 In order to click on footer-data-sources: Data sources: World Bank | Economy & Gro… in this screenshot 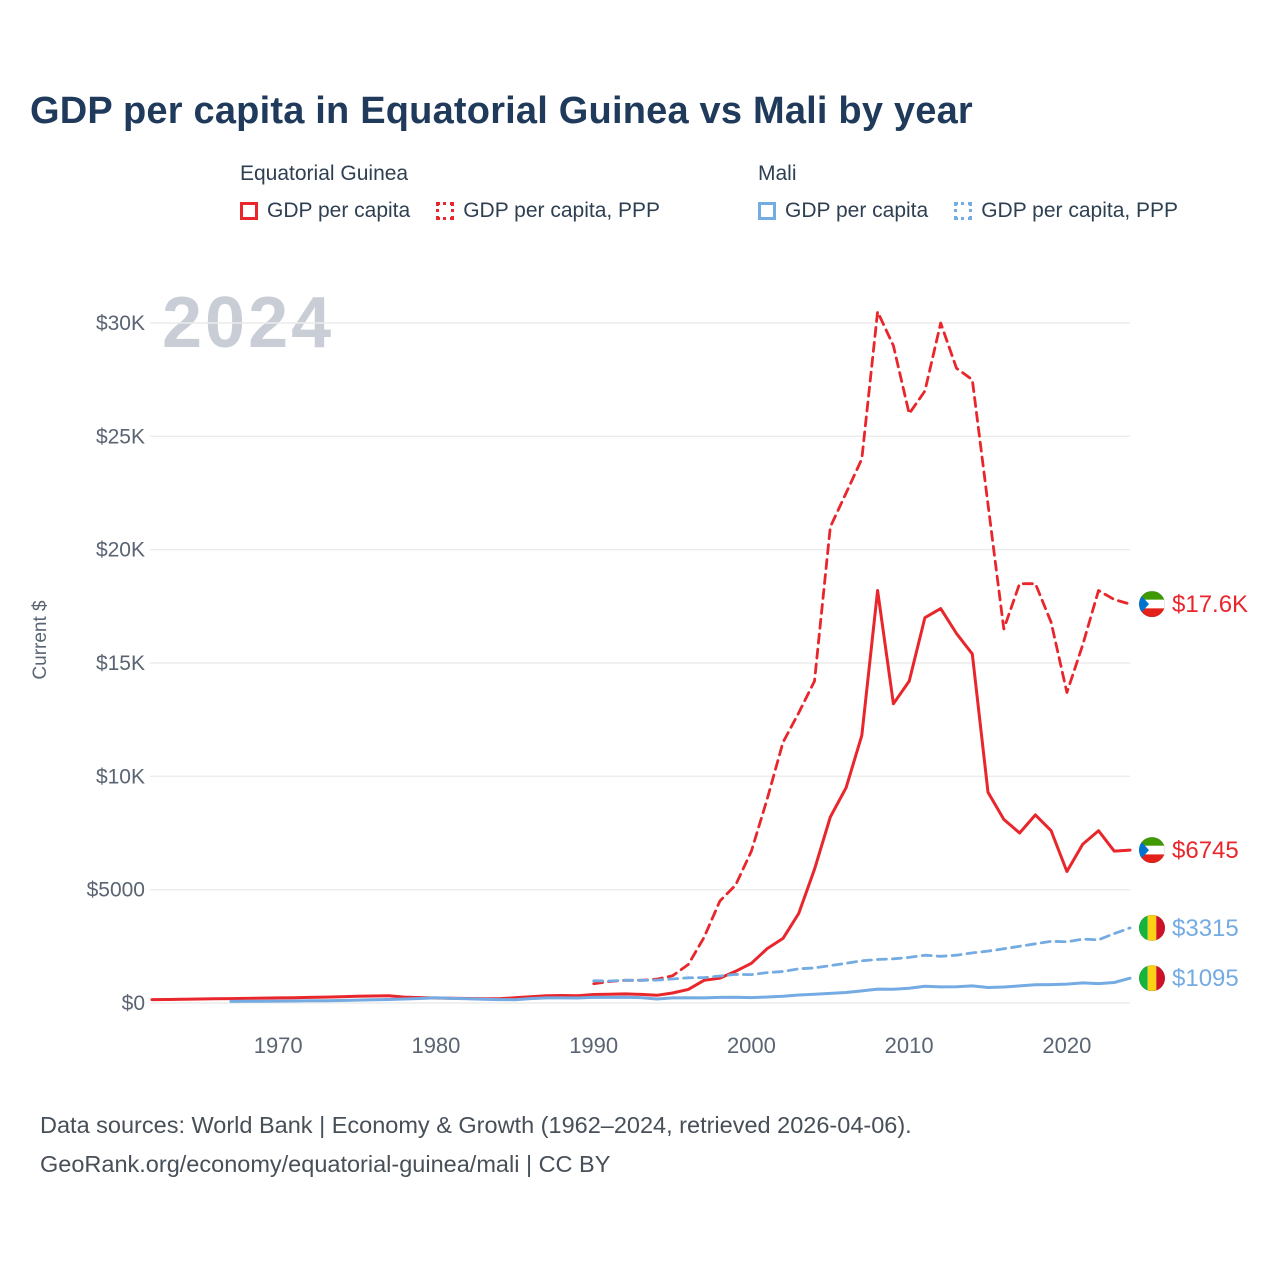, I will do `click(476, 1125)`.